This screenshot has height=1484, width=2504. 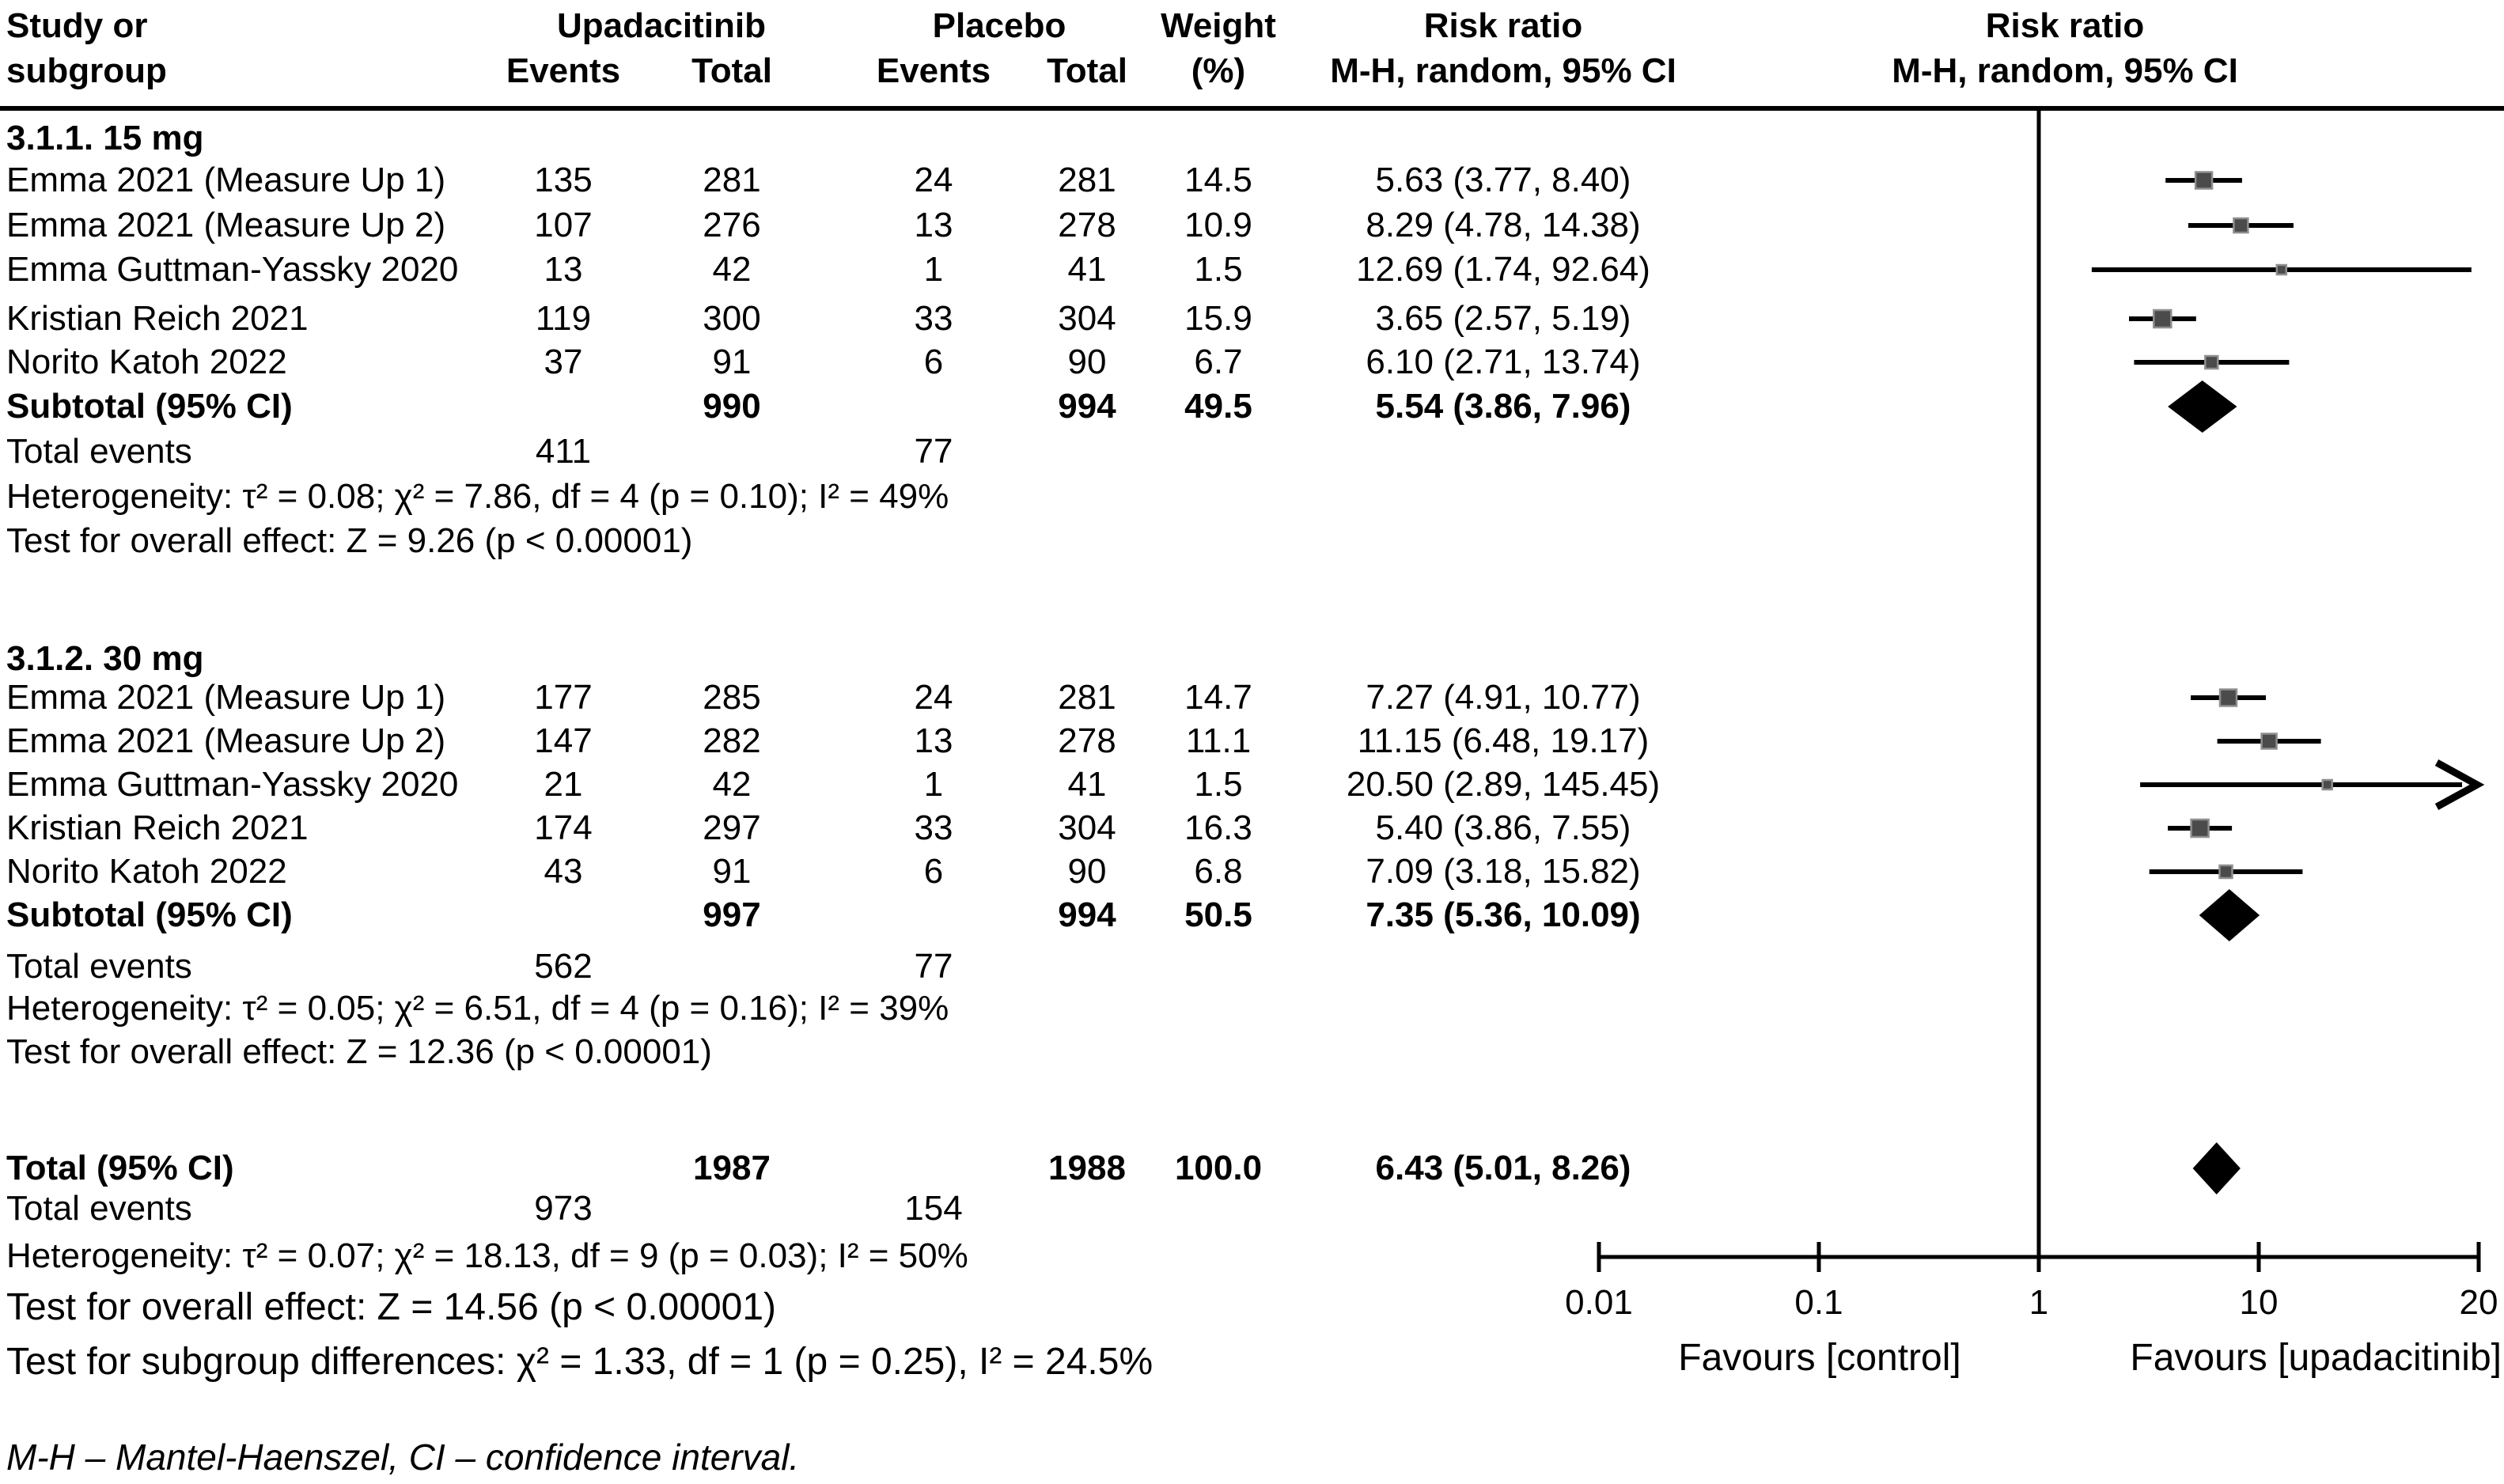 What do you see at coordinates (1218, 1168) in the screenshot?
I see `total-weight: 100.0` at bounding box center [1218, 1168].